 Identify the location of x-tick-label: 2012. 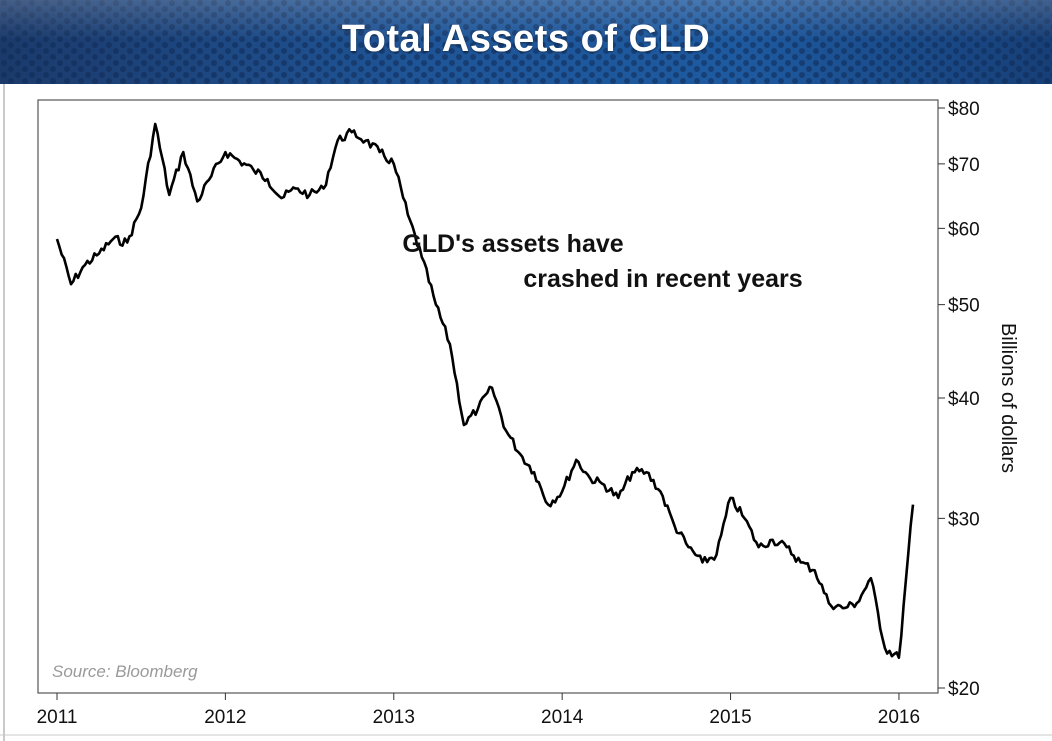
(225, 717).